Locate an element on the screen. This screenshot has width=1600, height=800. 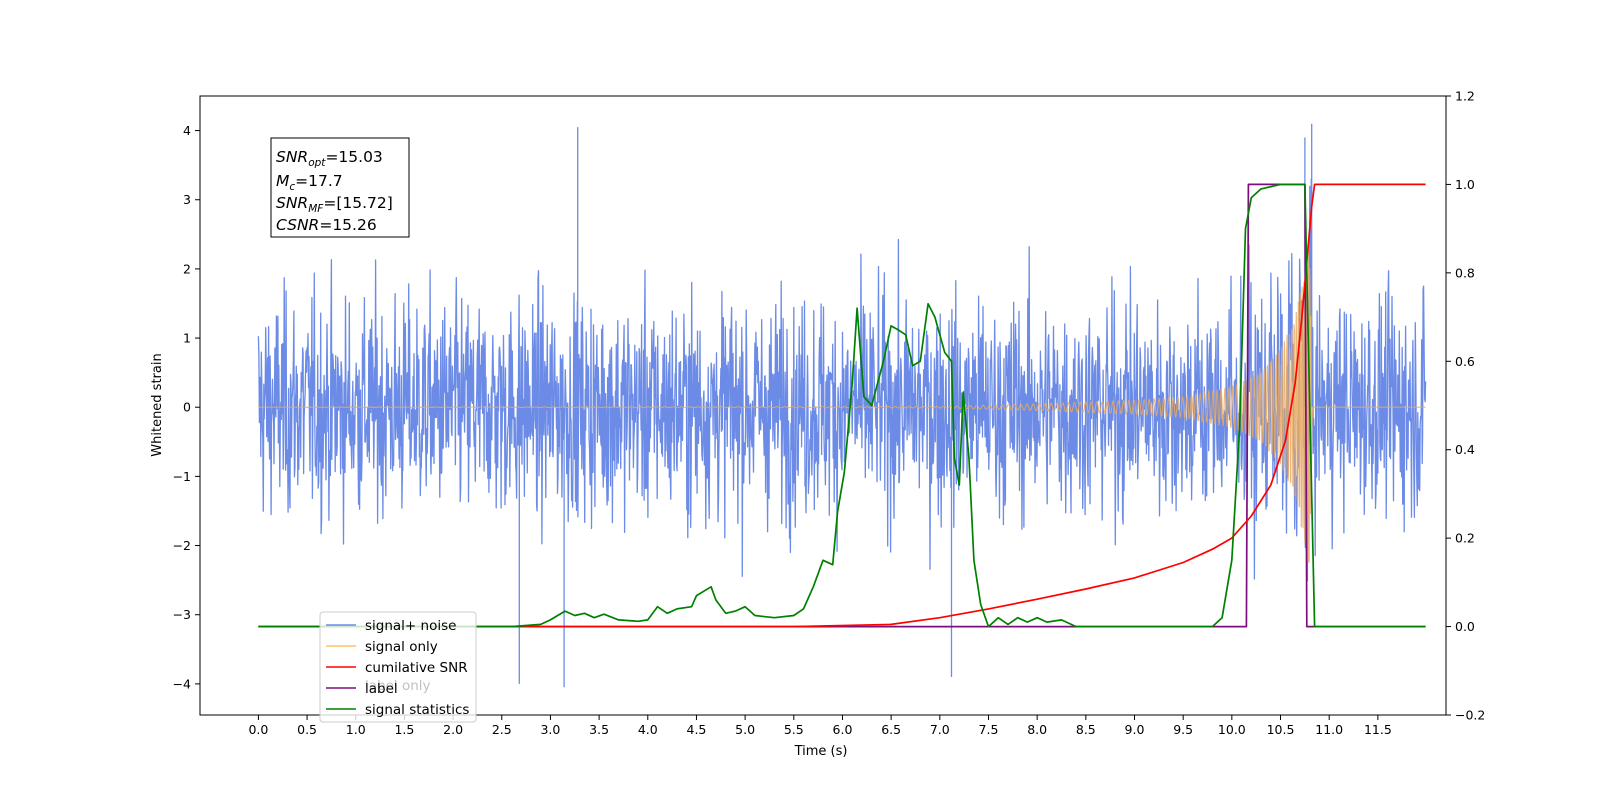
y2-tick-label: 0.6 is located at coordinates (1465, 361).